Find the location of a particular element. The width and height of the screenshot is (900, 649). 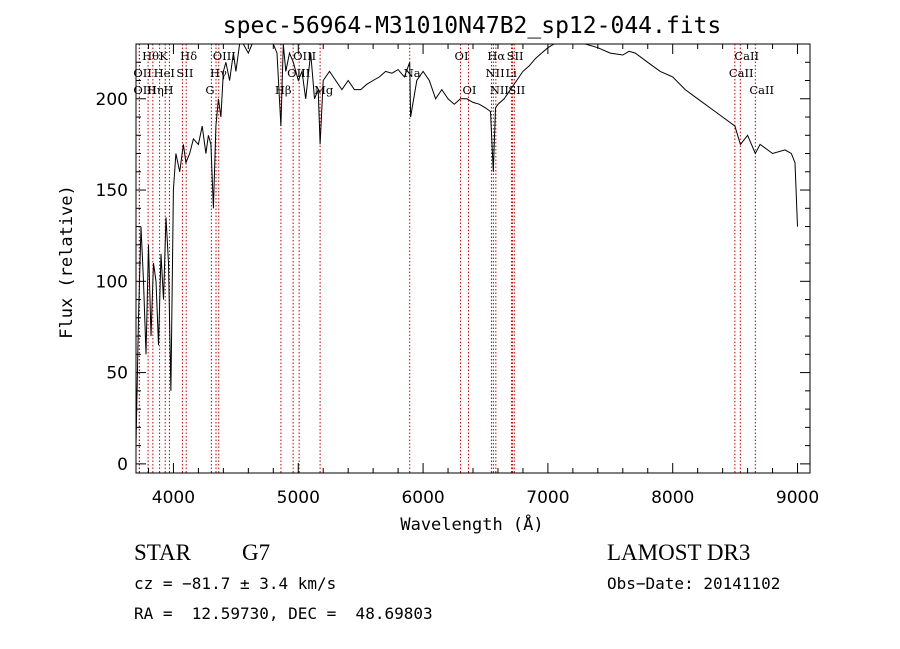

spectral-line-label: HeI is located at coordinates (164, 73).